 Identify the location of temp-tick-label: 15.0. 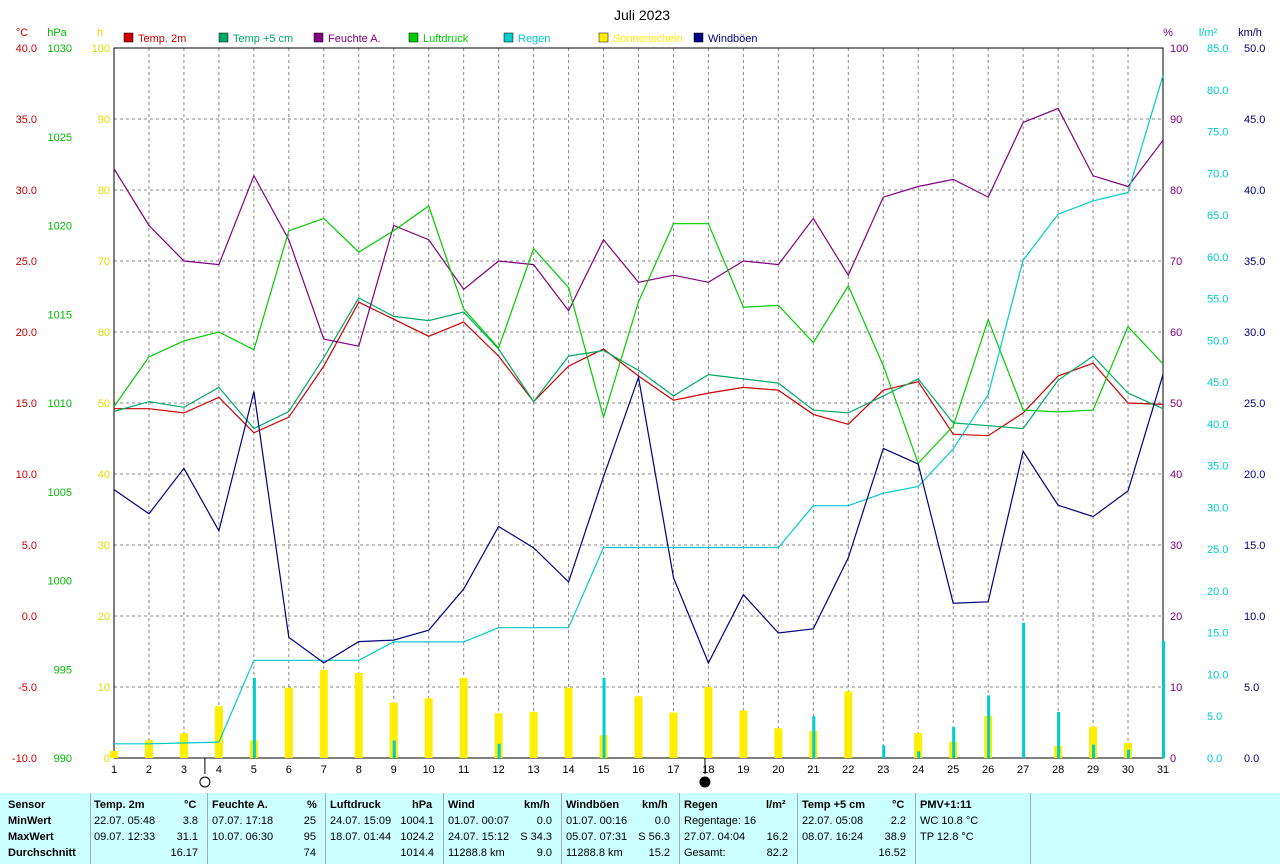
(26, 404).